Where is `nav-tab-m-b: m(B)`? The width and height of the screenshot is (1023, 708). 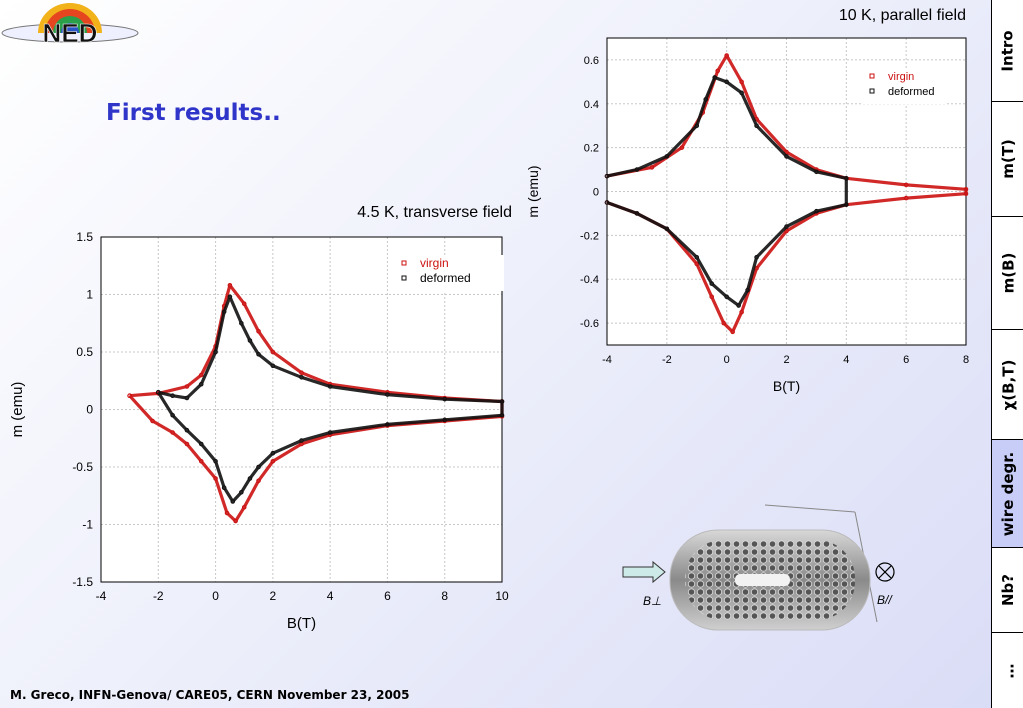 nav-tab-m-b: m(B) is located at coordinates (1007, 273).